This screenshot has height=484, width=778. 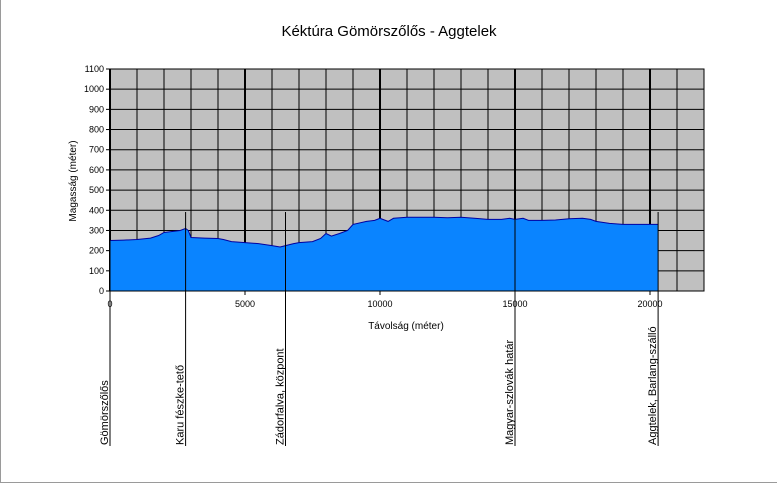 I want to click on y-tick-label: 1100, so click(x=94, y=69).